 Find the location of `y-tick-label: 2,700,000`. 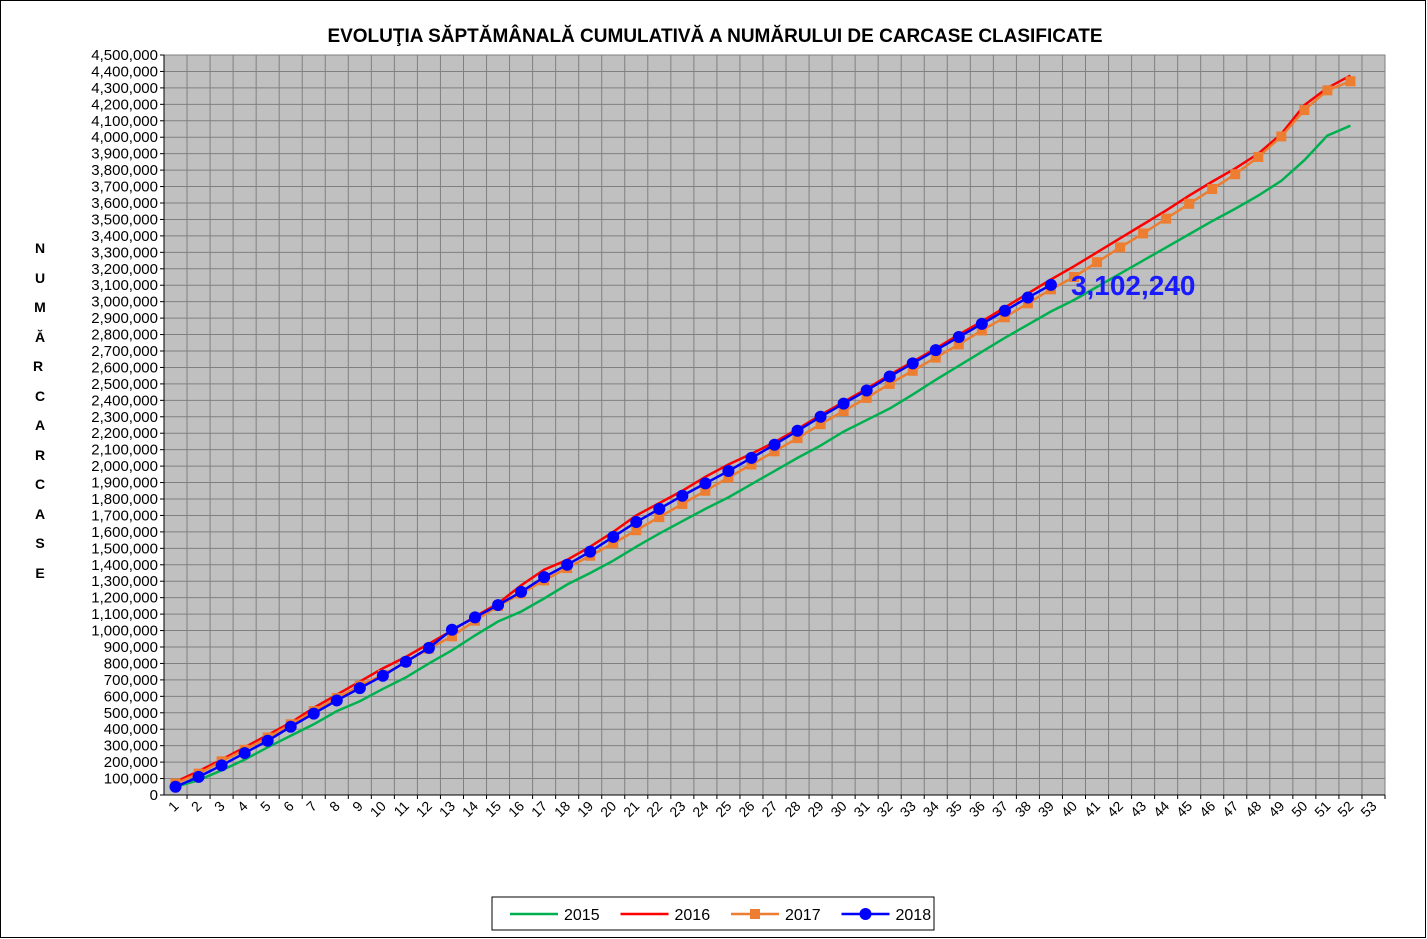

y-tick-label: 2,700,000 is located at coordinates (124, 351).